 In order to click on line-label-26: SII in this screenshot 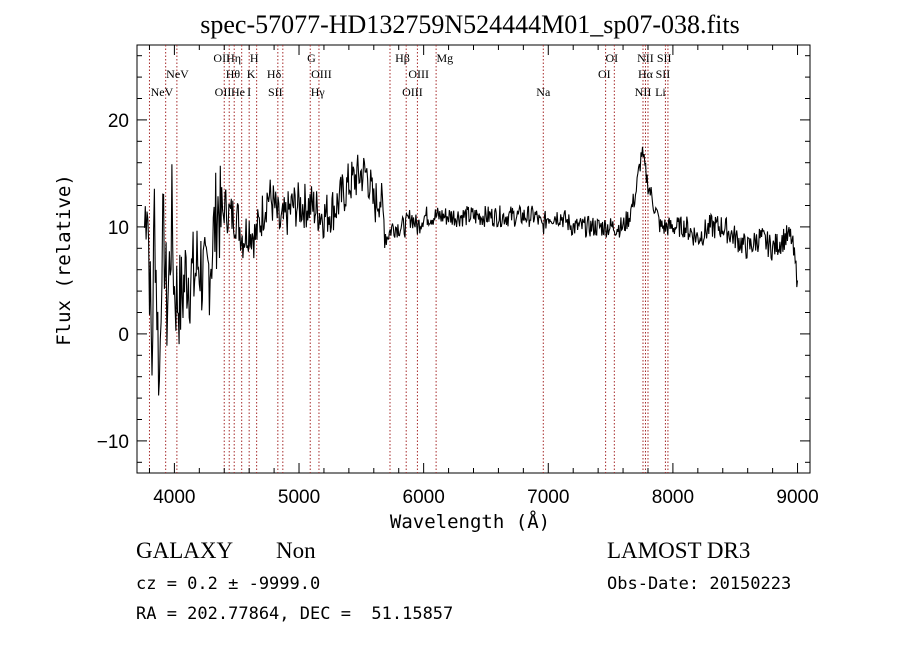, I will do `click(663, 74)`.